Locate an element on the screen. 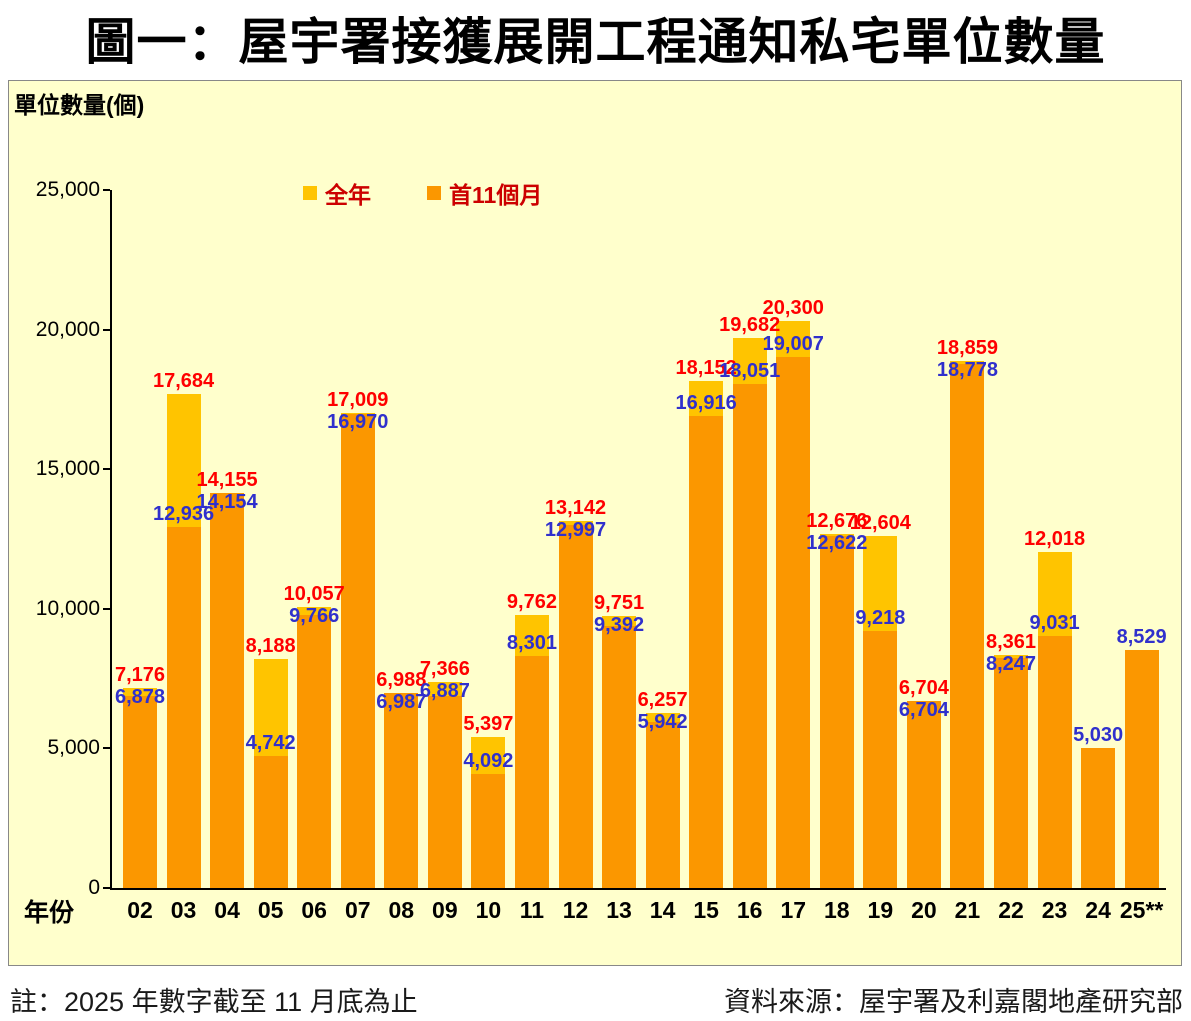 The height and width of the screenshot is (1021, 1191). y-axis-tick-label: 15,000 is located at coordinates (67, 469).